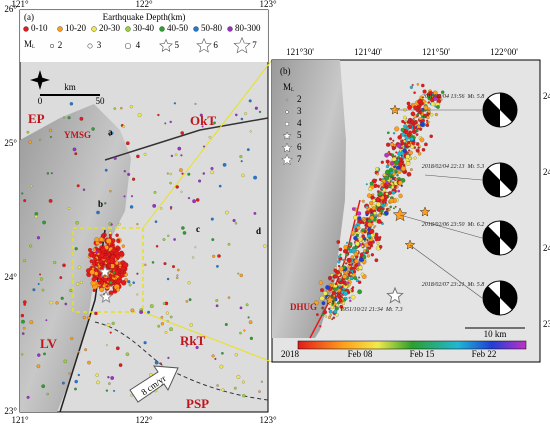 This screenshot has width=550, height=430. I want to click on place-label: EP, so click(36, 118).